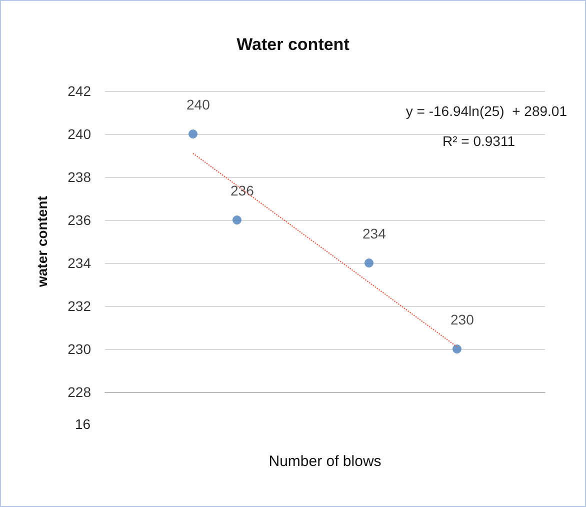 This screenshot has height=507, width=586. What do you see at coordinates (80, 306) in the screenshot?
I see `y-tick-label: 232` at bounding box center [80, 306].